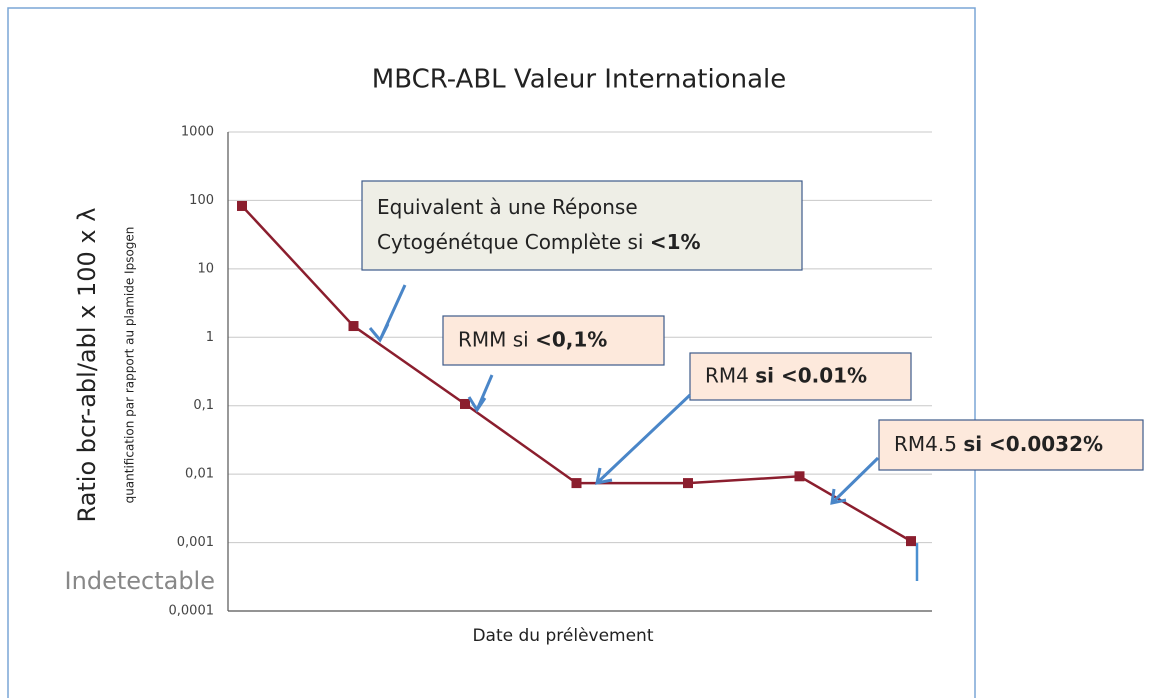 The height and width of the screenshot is (698, 1161). Describe the element at coordinates (928, 444) in the screenshot. I see `annotation-segment: RM4.5` at that location.